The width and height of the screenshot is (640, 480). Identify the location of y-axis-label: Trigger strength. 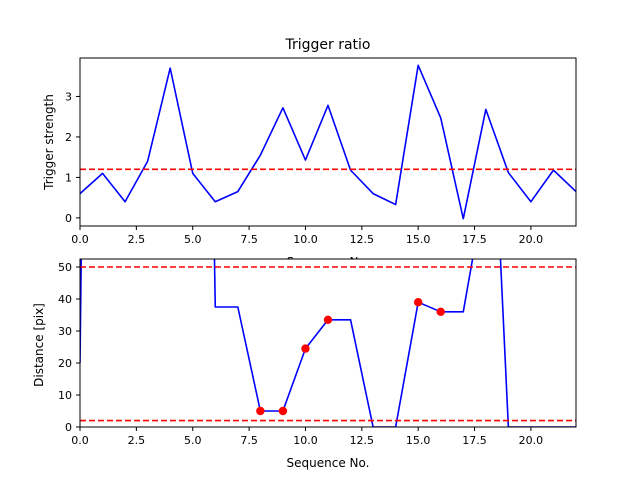
(49, 142).